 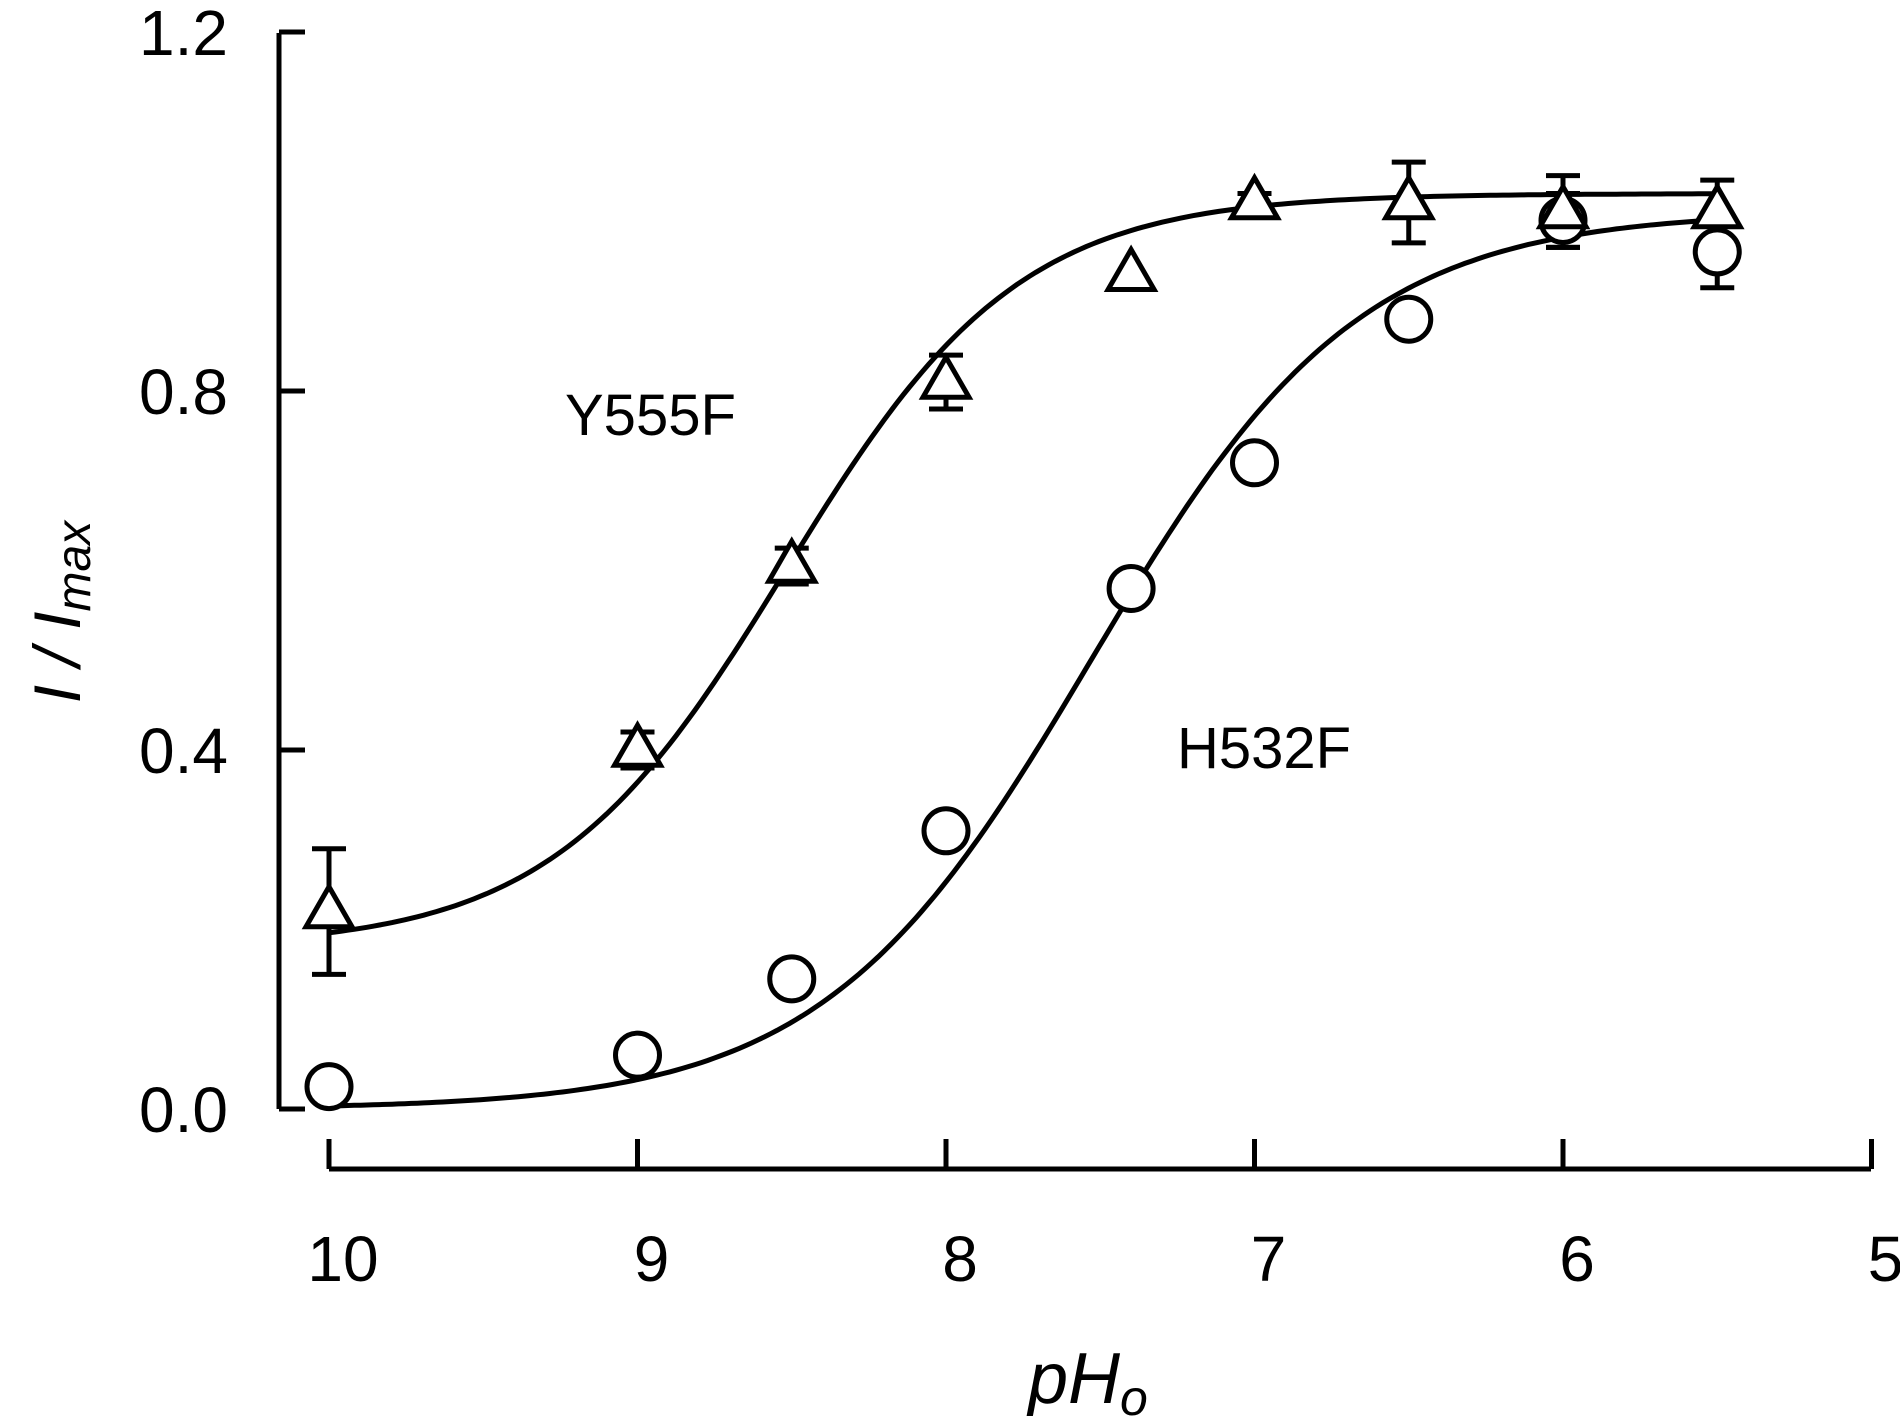 I want to click on y-tick-label-0: 0.0, so click(x=183, y=1110).